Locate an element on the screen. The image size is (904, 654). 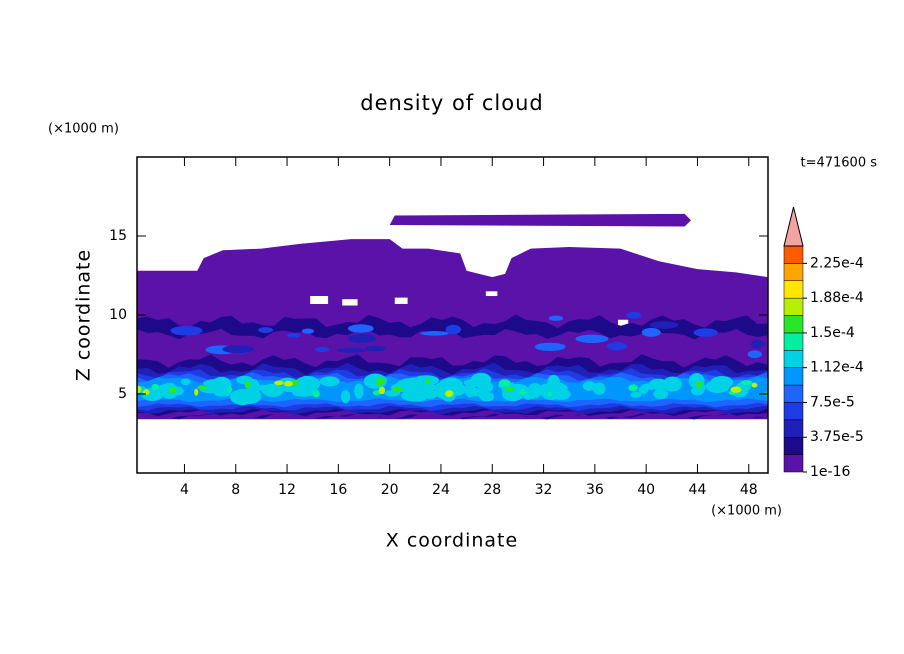
x-tick-label: 40 is located at coordinates (646, 490).